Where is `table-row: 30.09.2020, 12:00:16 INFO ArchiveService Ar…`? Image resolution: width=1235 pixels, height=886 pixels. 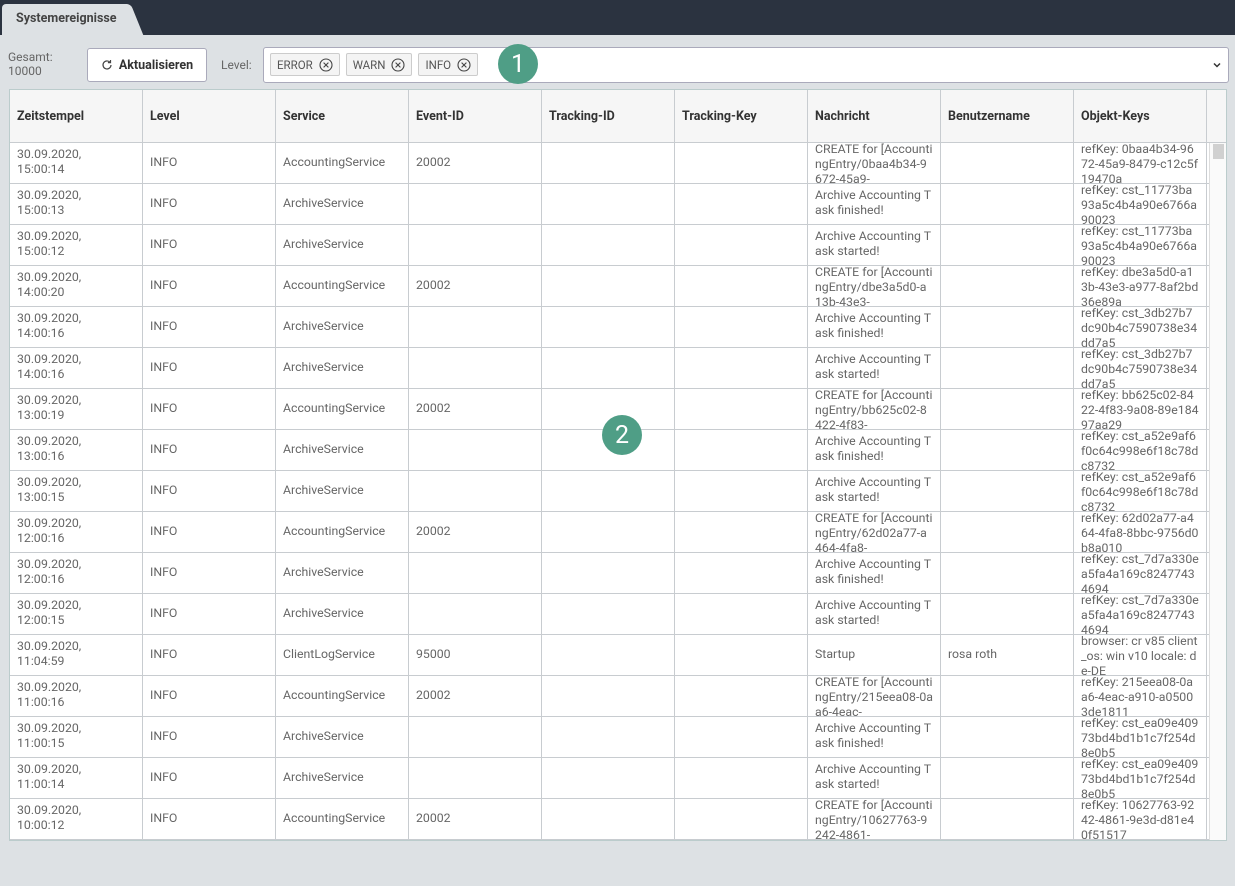 table-row: 30.09.2020, 12:00:16 INFO ArchiveService Ar… is located at coordinates (618, 573).